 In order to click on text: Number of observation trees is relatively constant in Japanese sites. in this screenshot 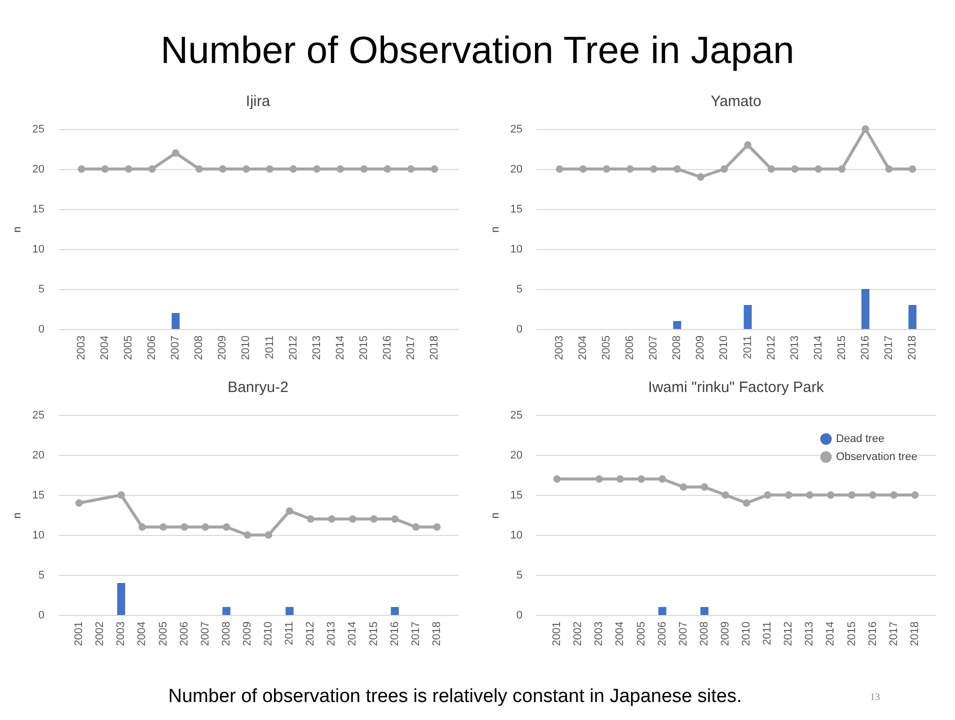, I will do `click(455, 696)`.